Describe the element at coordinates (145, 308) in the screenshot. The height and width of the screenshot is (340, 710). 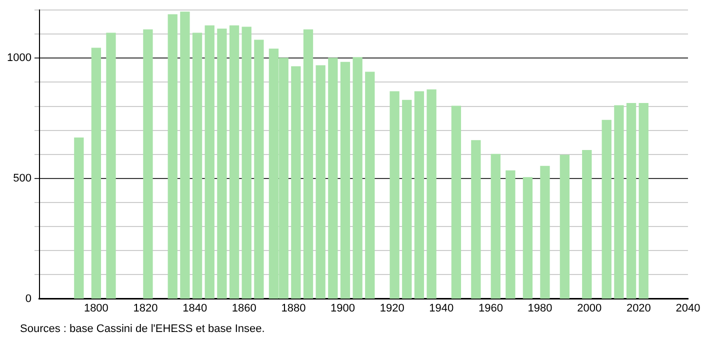
I see `x-tick-label: 1820` at that location.